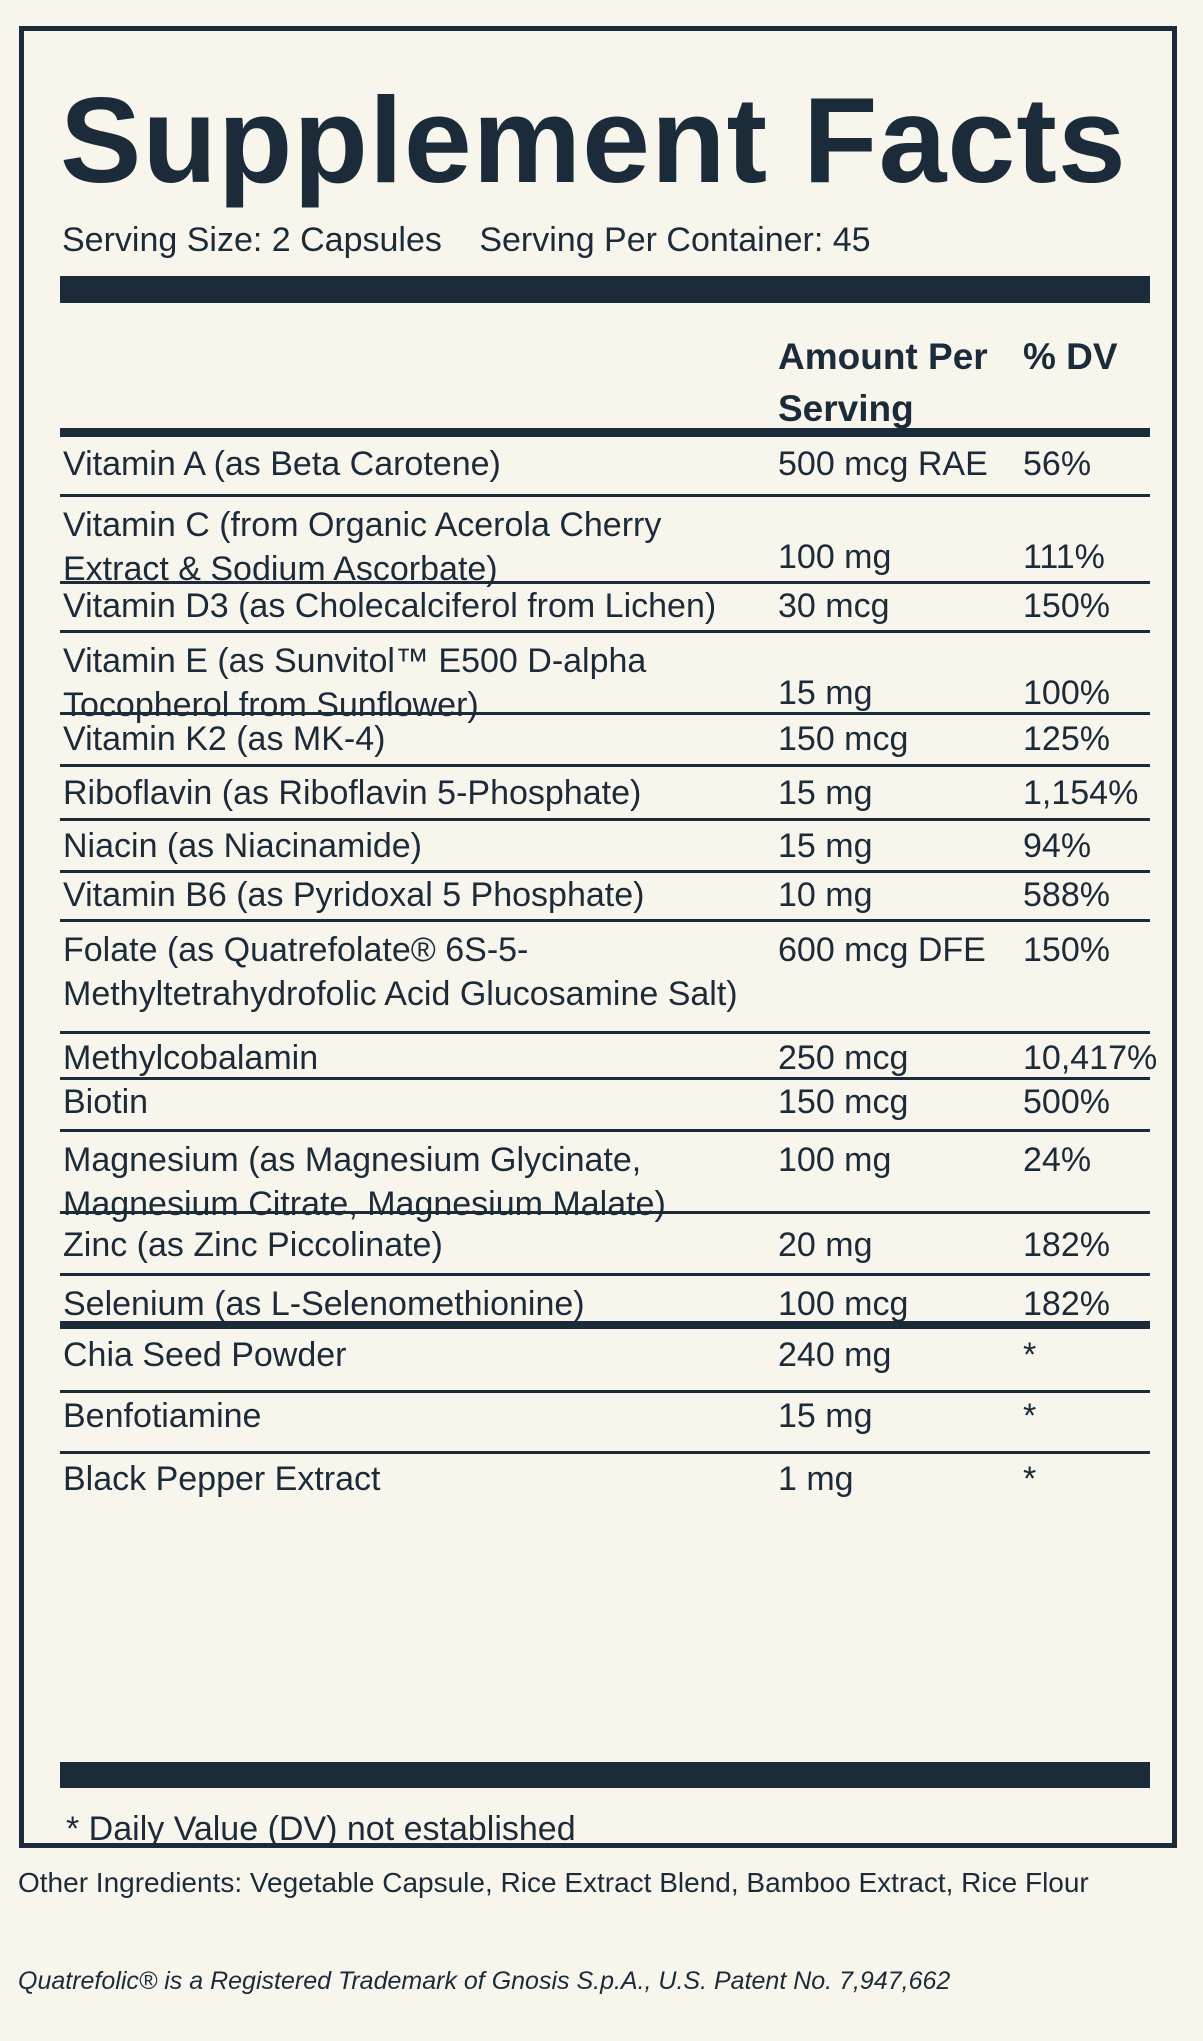  I want to click on nutrient-name: Niacin (as Niacinamide), so click(243, 846).